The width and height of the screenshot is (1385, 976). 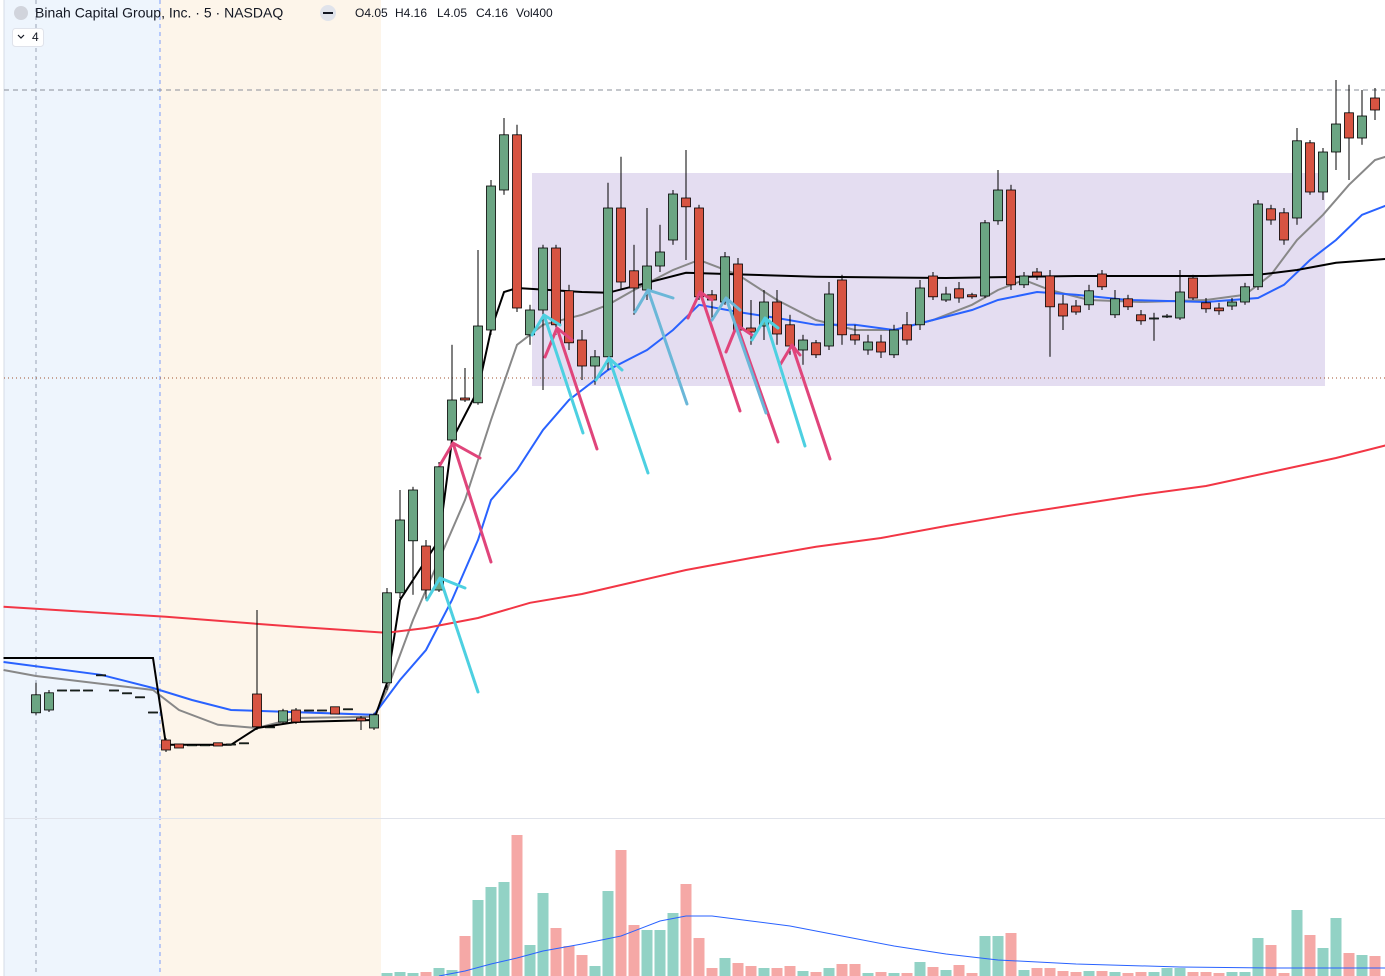 I want to click on legend-high: H4.16, so click(x=411, y=13).